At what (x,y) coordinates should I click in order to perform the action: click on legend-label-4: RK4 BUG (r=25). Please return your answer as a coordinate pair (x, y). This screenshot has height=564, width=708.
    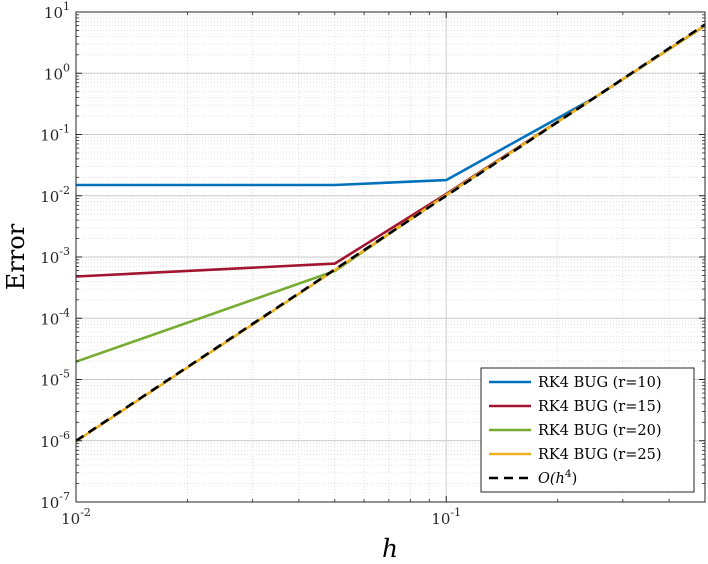
    Looking at the image, I should click on (600, 455).